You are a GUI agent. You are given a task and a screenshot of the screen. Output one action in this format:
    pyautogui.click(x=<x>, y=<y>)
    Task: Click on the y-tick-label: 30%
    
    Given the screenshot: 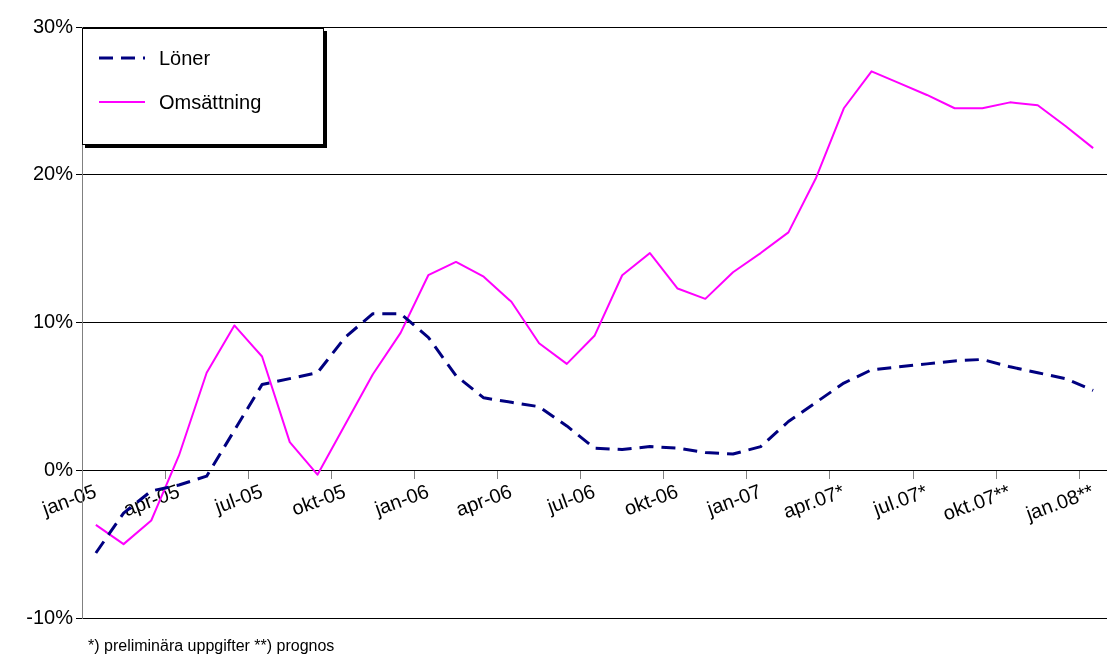 What is the action you would take?
    pyautogui.click(x=53, y=25)
    